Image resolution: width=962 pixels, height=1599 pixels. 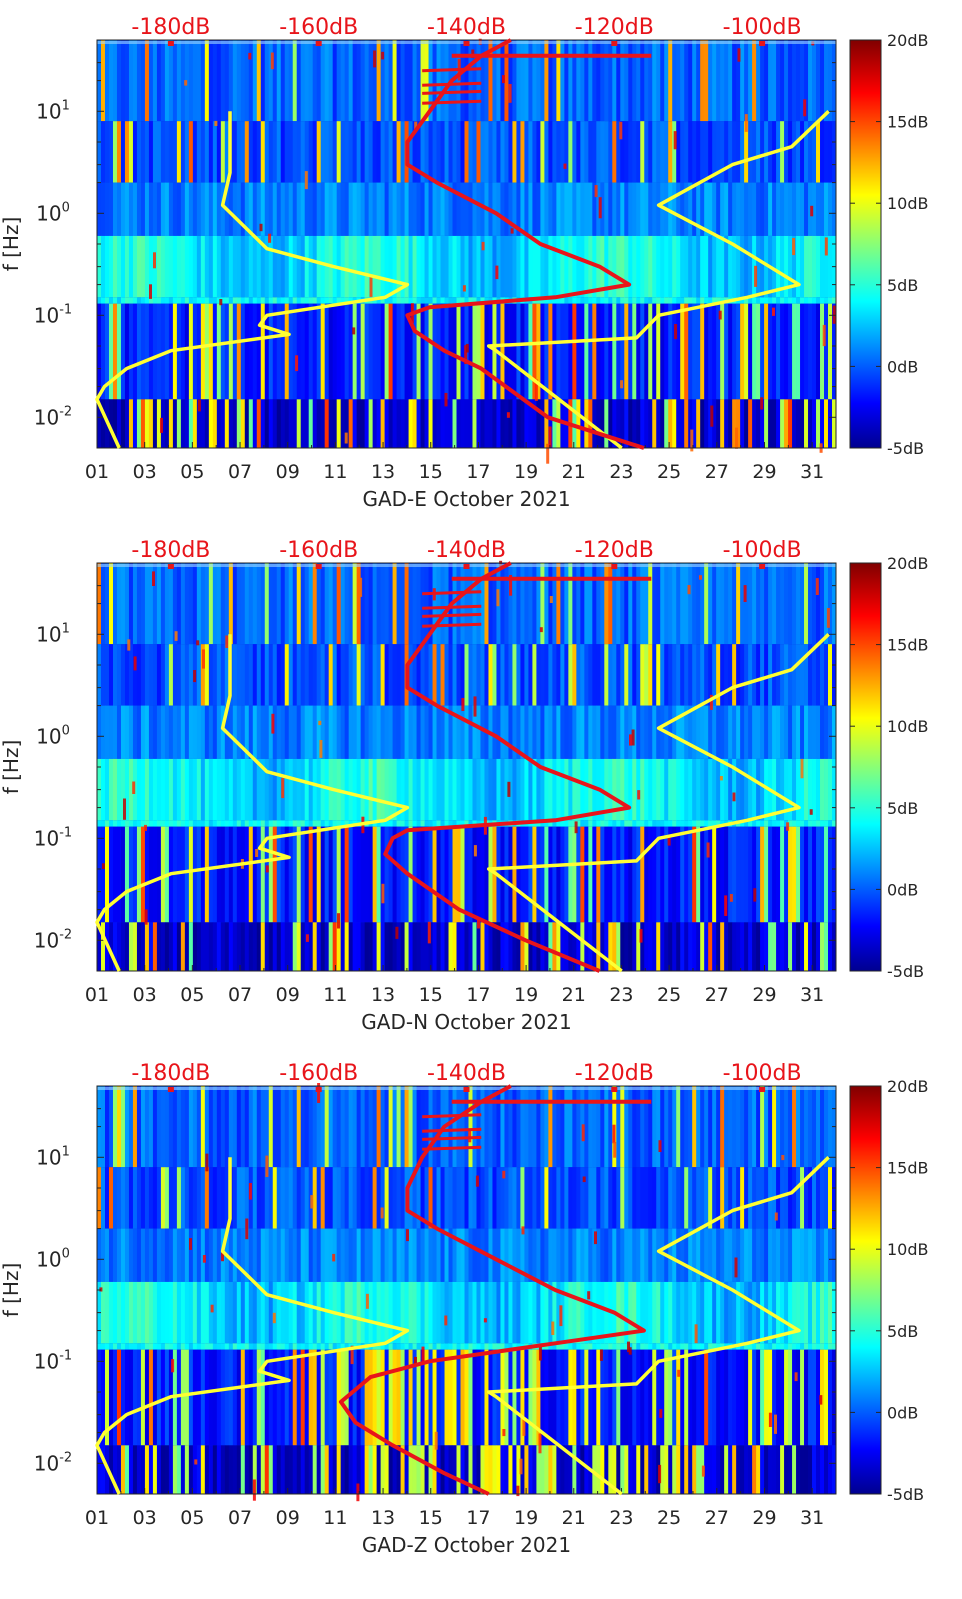 What do you see at coordinates (466, 550) in the screenshot?
I see `top-axis-tick-label: -140dB` at bounding box center [466, 550].